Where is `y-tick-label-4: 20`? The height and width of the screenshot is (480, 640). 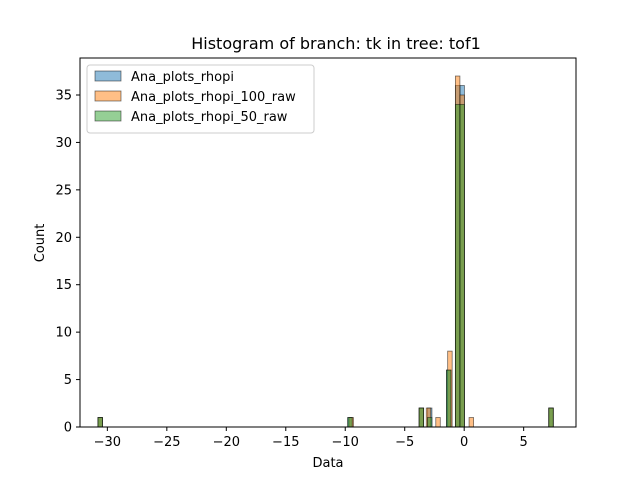 y-tick-label-4: 20 is located at coordinates (63, 238).